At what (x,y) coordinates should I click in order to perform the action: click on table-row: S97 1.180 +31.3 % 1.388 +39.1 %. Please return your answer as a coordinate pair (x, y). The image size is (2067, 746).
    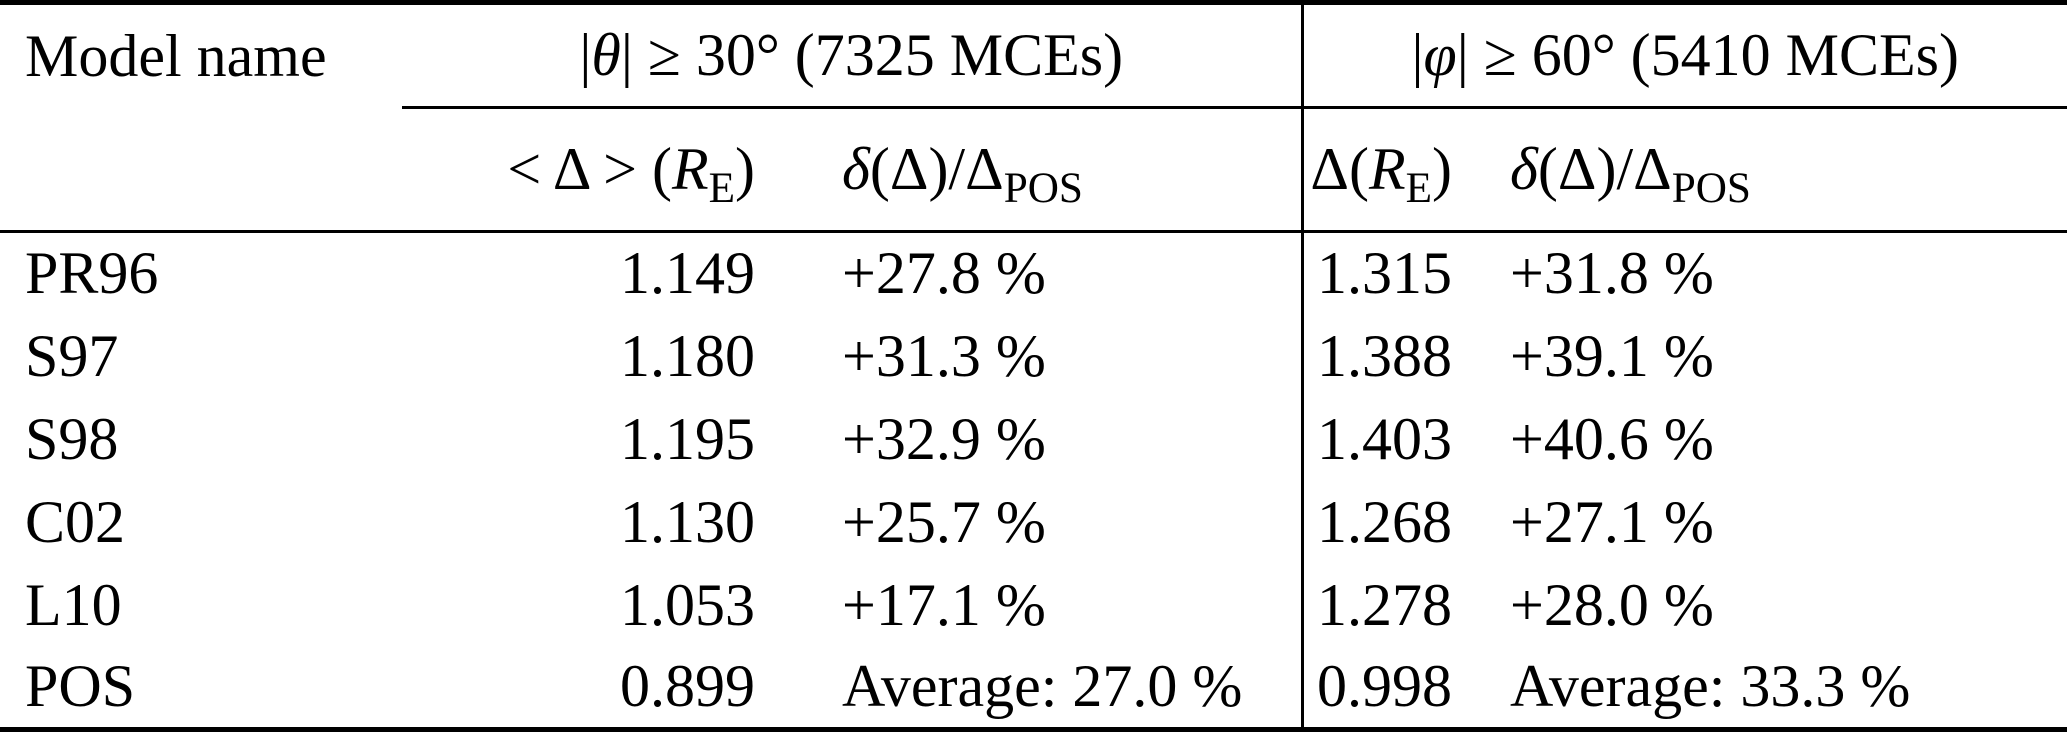
    Looking at the image, I should click on (1033, 356).